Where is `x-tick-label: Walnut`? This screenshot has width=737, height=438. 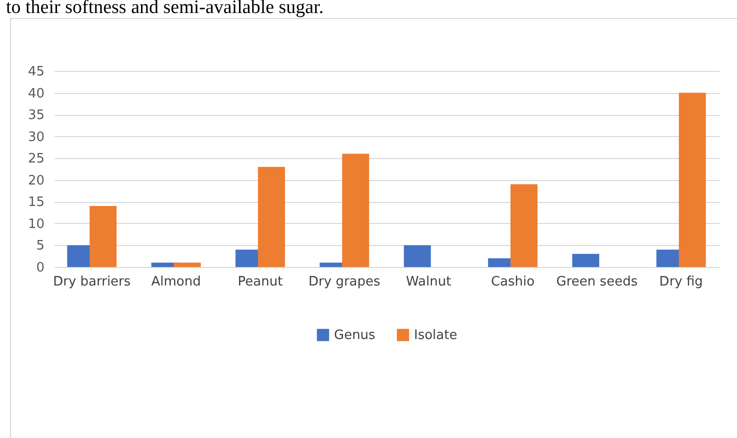
x-tick-label: Walnut is located at coordinates (429, 282).